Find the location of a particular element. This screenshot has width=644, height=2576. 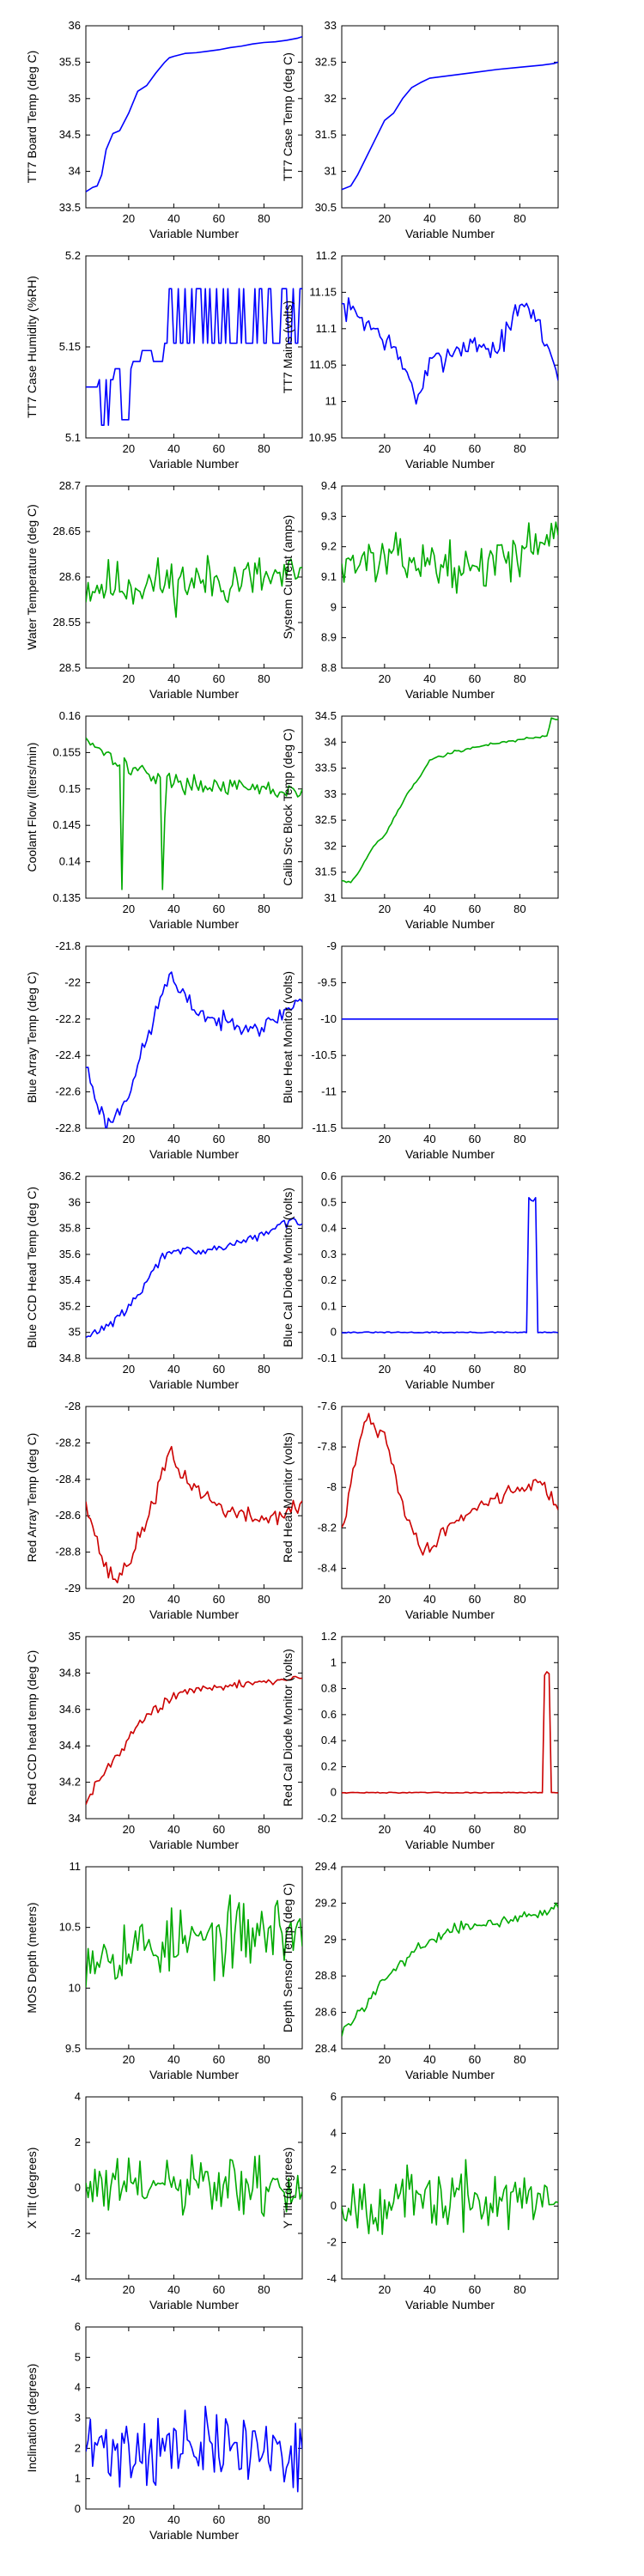

y-tick-label: -4 is located at coordinates (332, 2279).